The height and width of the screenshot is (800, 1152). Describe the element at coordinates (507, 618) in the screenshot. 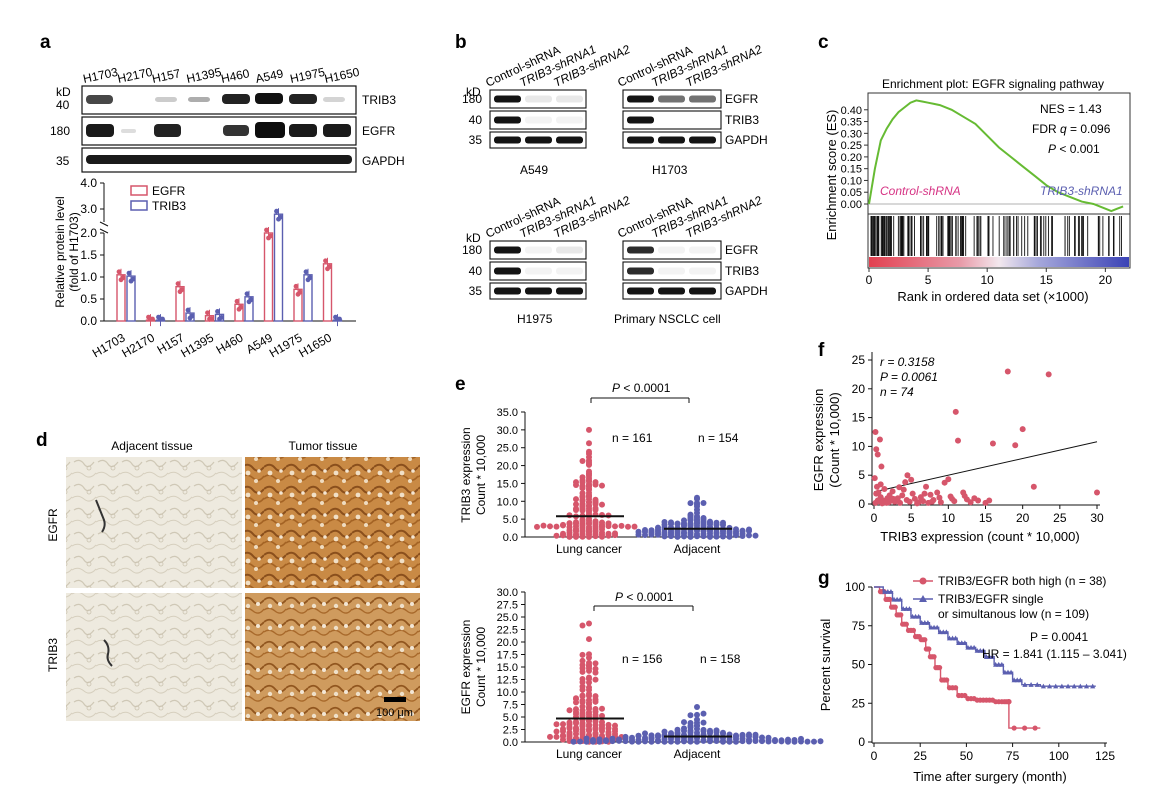

I see `e-bottom-ytick-label: 25.0` at that location.